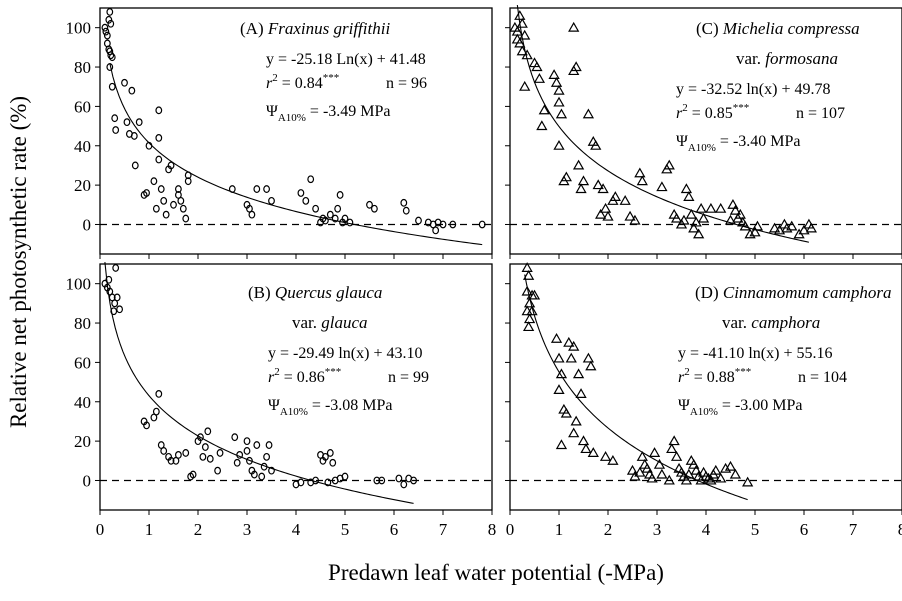 This screenshot has width=902, height=601. Describe the element at coordinates (900, 529) in the screenshot. I see `x-tick-label: 8` at that location.